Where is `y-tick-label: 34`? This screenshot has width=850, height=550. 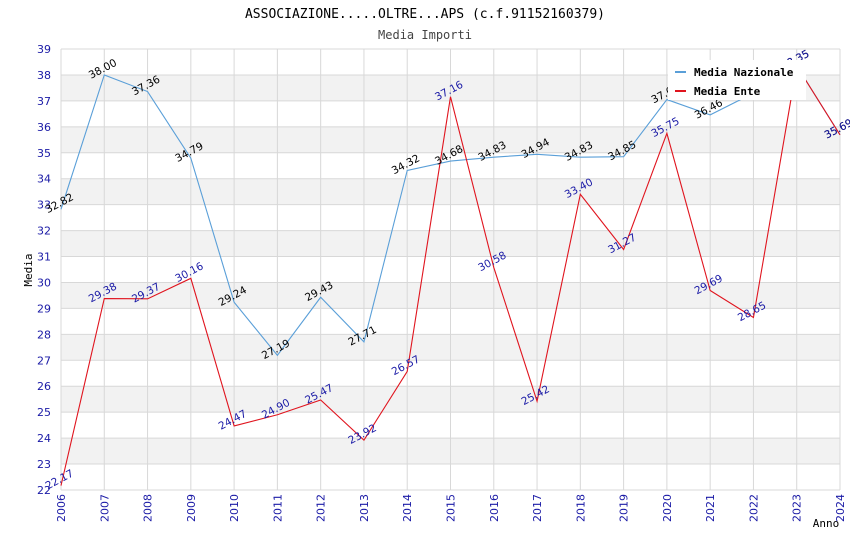 y-tick-label: 34 is located at coordinates (44, 179).